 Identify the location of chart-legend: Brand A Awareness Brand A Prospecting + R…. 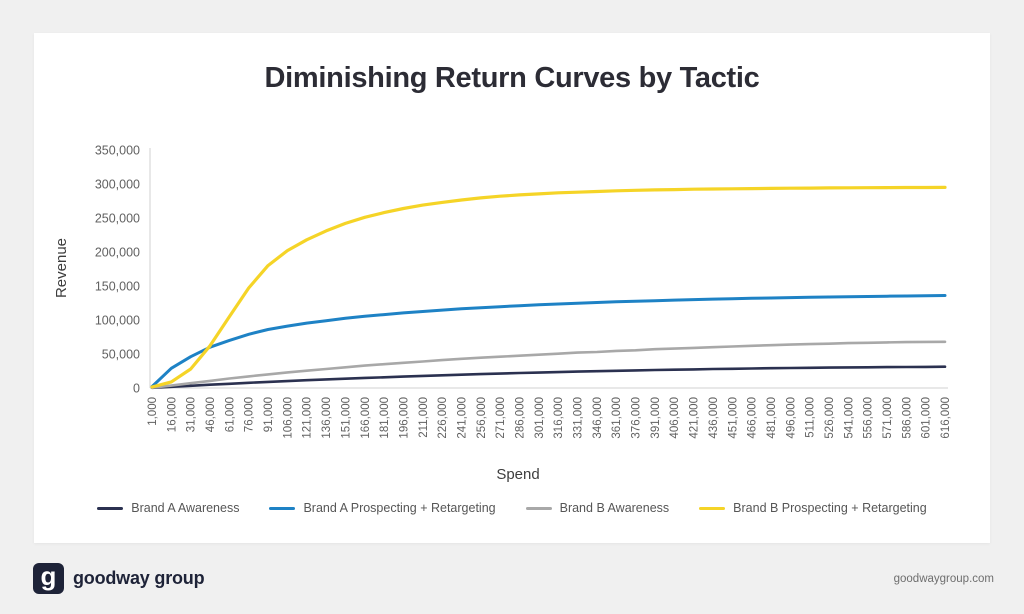
(512, 508).